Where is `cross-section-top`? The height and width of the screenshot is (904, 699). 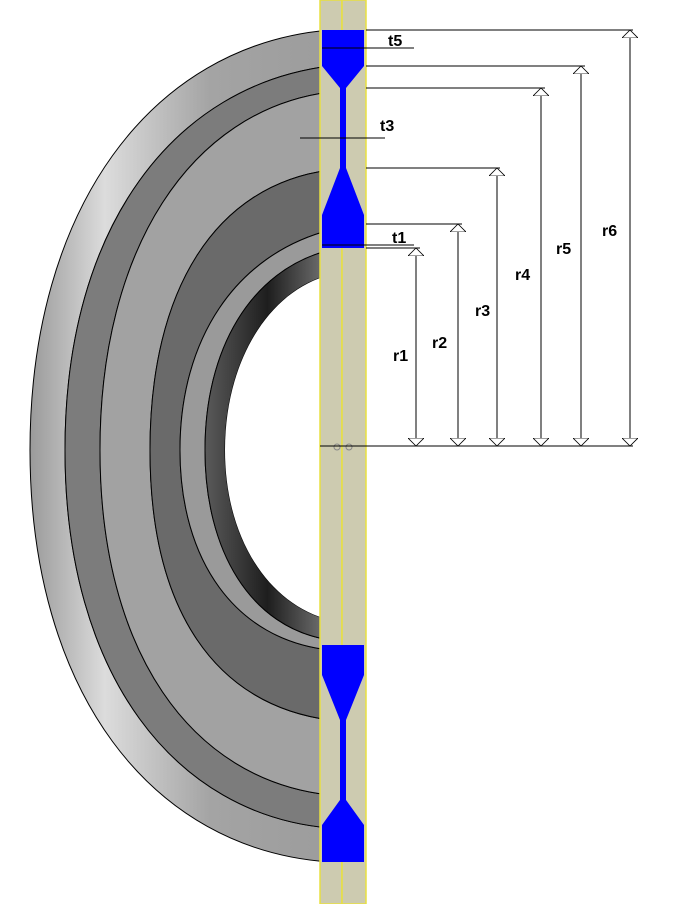
cross-section-top is located at coordinates (343, 139).